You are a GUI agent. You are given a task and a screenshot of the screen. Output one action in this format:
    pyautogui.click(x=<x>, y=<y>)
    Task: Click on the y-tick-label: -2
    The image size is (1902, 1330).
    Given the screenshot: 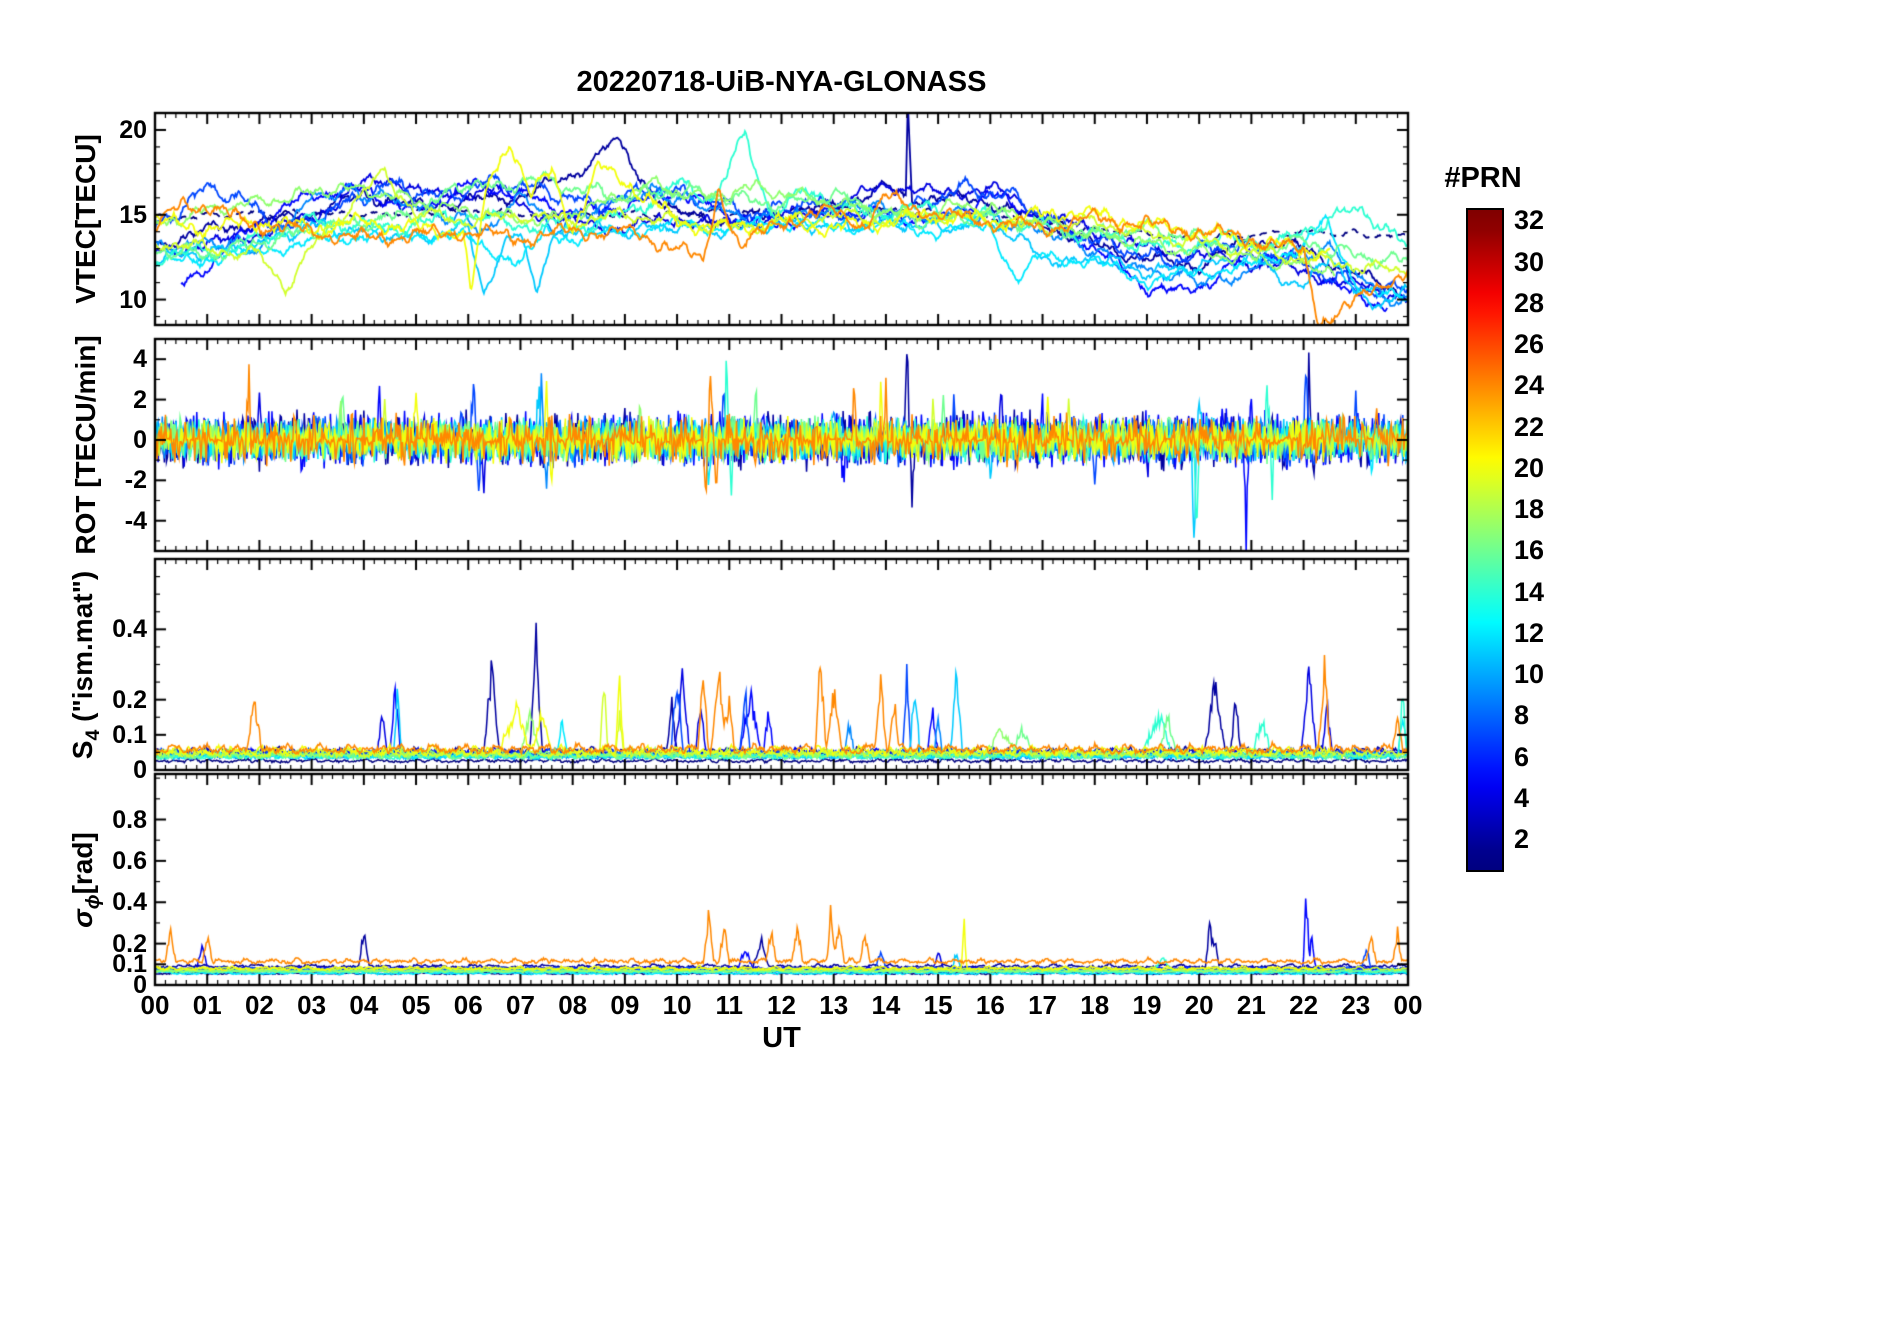 What is the action you would take?
    pyautogui.click(x=135, y=480)
    